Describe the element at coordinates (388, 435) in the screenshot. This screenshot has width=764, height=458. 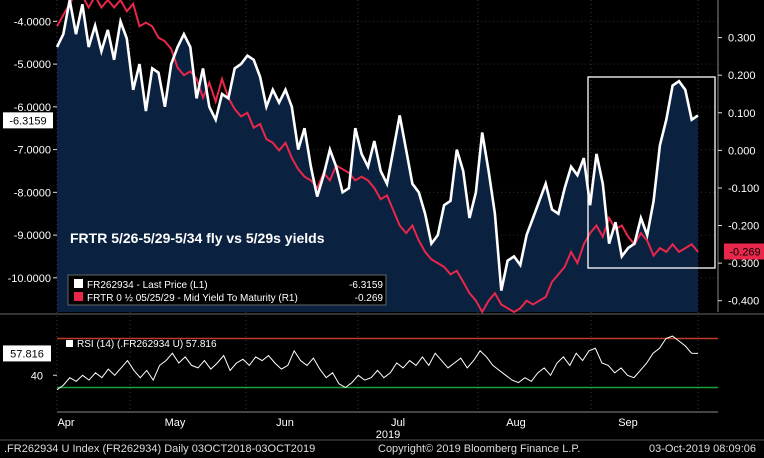
I see `x-axis-year-label: 2019` at that location.